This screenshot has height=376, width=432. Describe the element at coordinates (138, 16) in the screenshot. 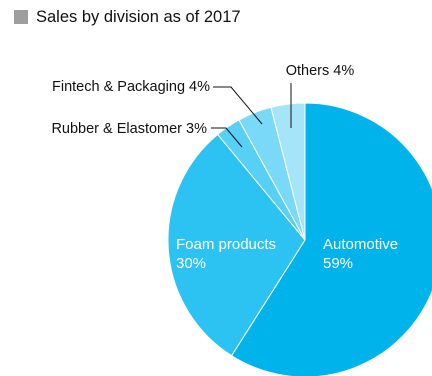

I see `chart-title: Sales by division as of 2017` at that location.